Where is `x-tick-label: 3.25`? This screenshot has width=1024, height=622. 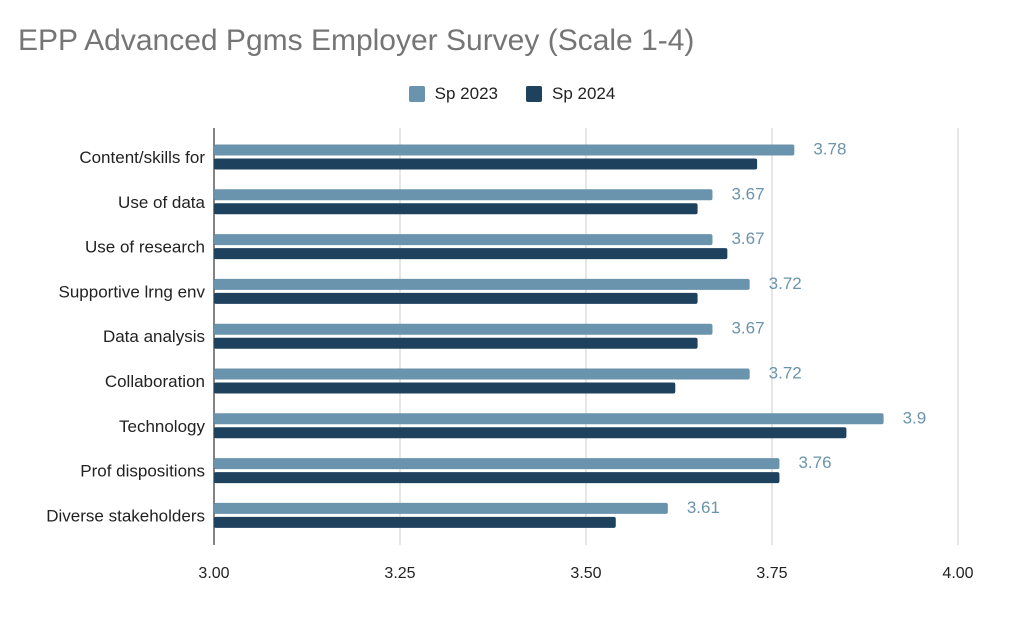 x-tick-label: 3.25 is located at coordinates (399, 573).